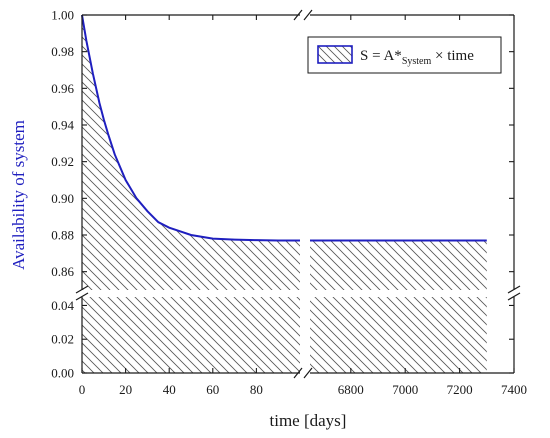 The height and width of the screenshot is (438, 550). I want to click on y-break-mark-right, so click(514, 293).